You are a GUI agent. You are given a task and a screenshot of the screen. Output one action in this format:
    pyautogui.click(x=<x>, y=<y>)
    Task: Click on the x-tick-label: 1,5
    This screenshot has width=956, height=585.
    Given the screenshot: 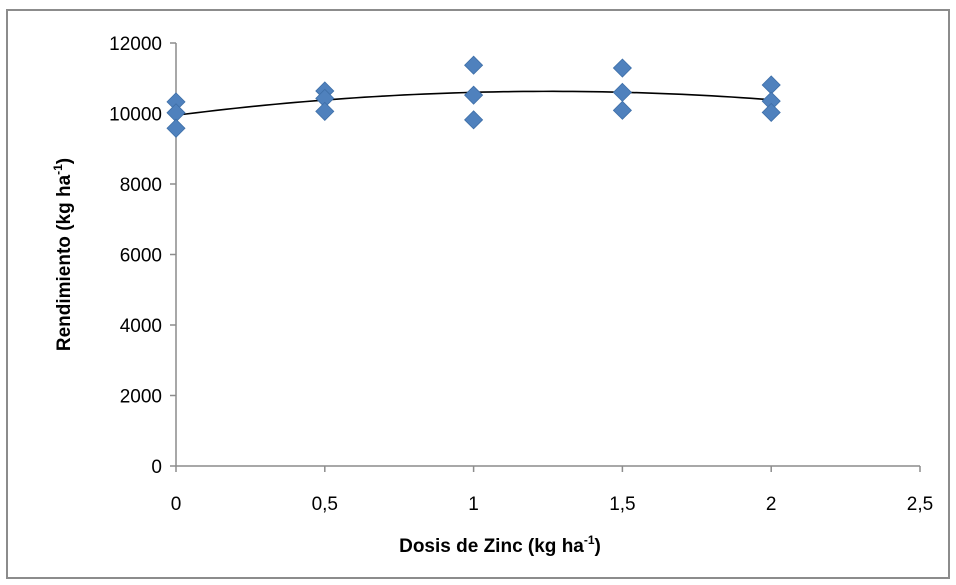 What is the action you would take?
    pyautogui.click(x=622, y=504)
    